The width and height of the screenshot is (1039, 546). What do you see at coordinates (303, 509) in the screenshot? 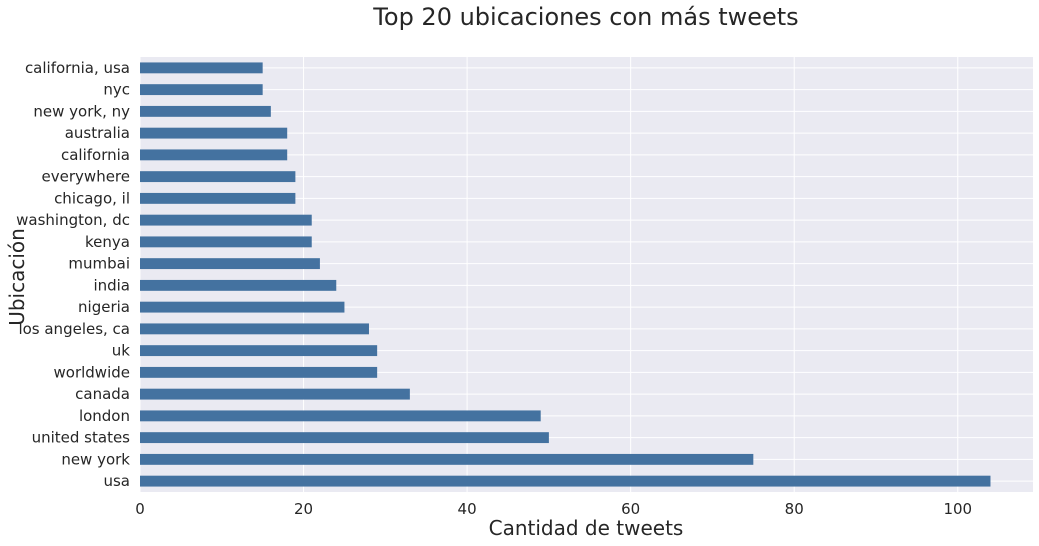
I see `x-tick-label: 20` at bounding box center [303, 509].